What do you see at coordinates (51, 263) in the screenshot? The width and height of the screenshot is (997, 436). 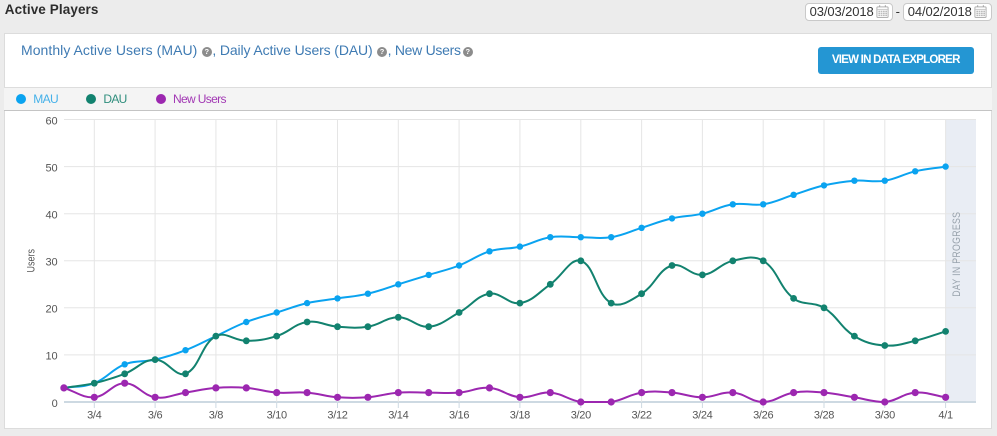 I see `svg-text: 30` at bounding box center [51, 263].